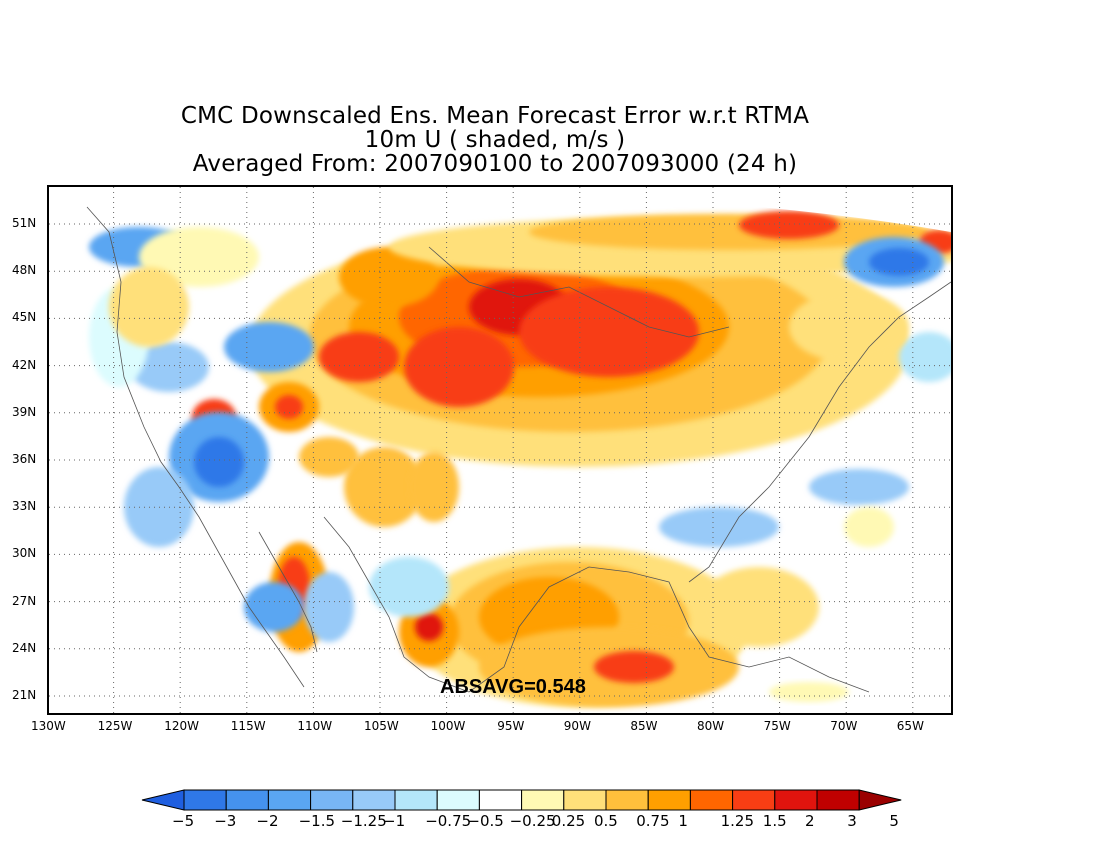 This screenshot has width=1100, height=850. I want to click on lon-label: 130W, so click(48, 726).